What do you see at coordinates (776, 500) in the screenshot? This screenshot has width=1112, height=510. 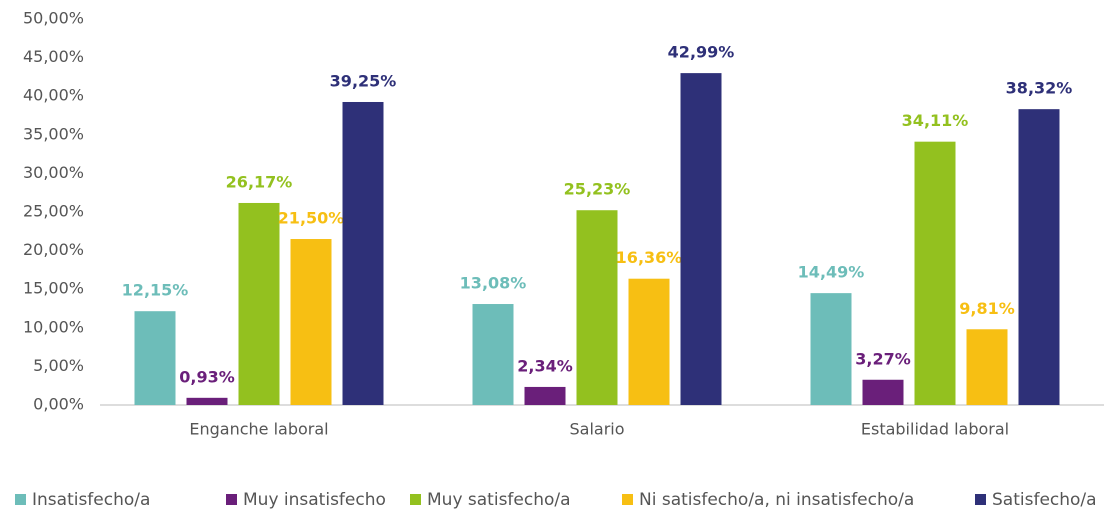 I see `legend-label: Ni satisfecho/a, ni insatisfecho/a` at bounding box center [776, 500].